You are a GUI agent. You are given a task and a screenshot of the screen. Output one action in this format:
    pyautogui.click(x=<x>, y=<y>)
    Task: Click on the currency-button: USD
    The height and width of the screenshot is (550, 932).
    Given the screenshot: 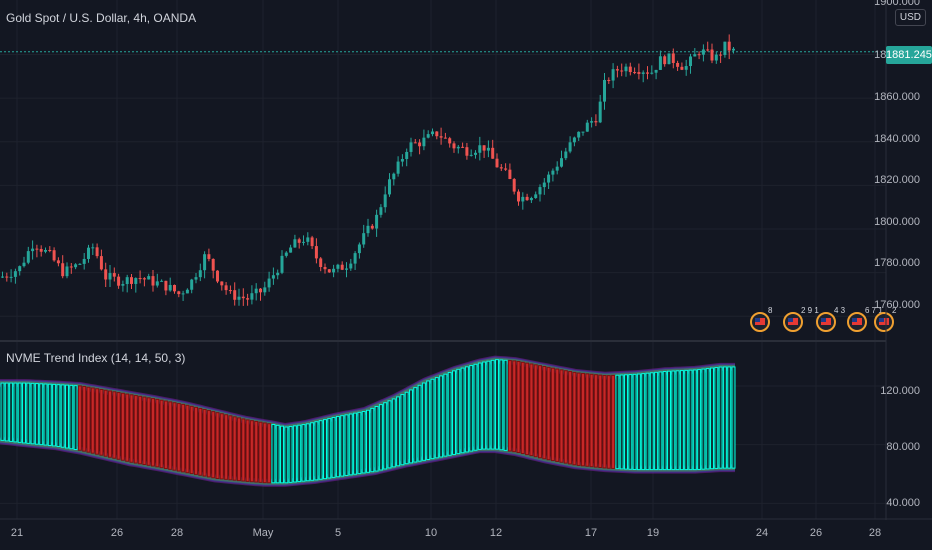 What is the action you would take?
    pyautogui.click(x=910, y=17)
    